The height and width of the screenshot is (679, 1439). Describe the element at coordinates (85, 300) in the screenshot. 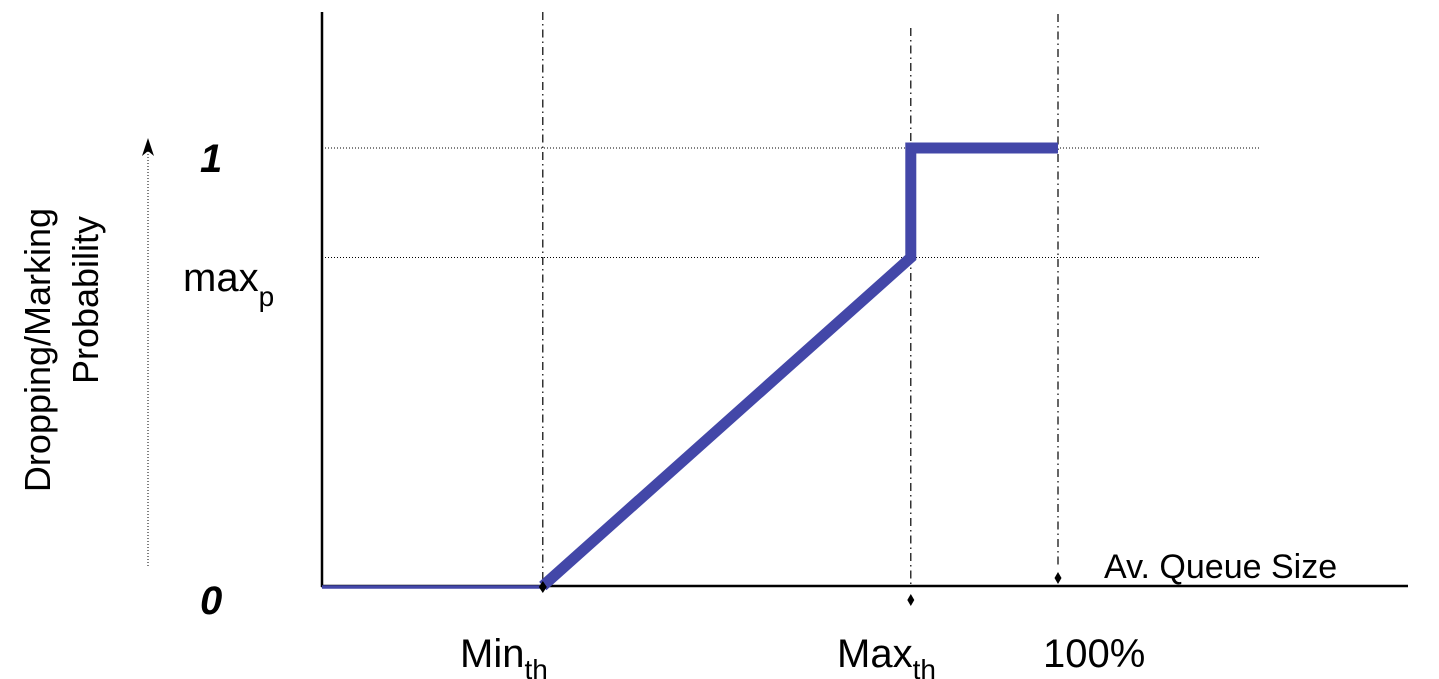

I see `y-axis-title-line2: Probability` at that location.